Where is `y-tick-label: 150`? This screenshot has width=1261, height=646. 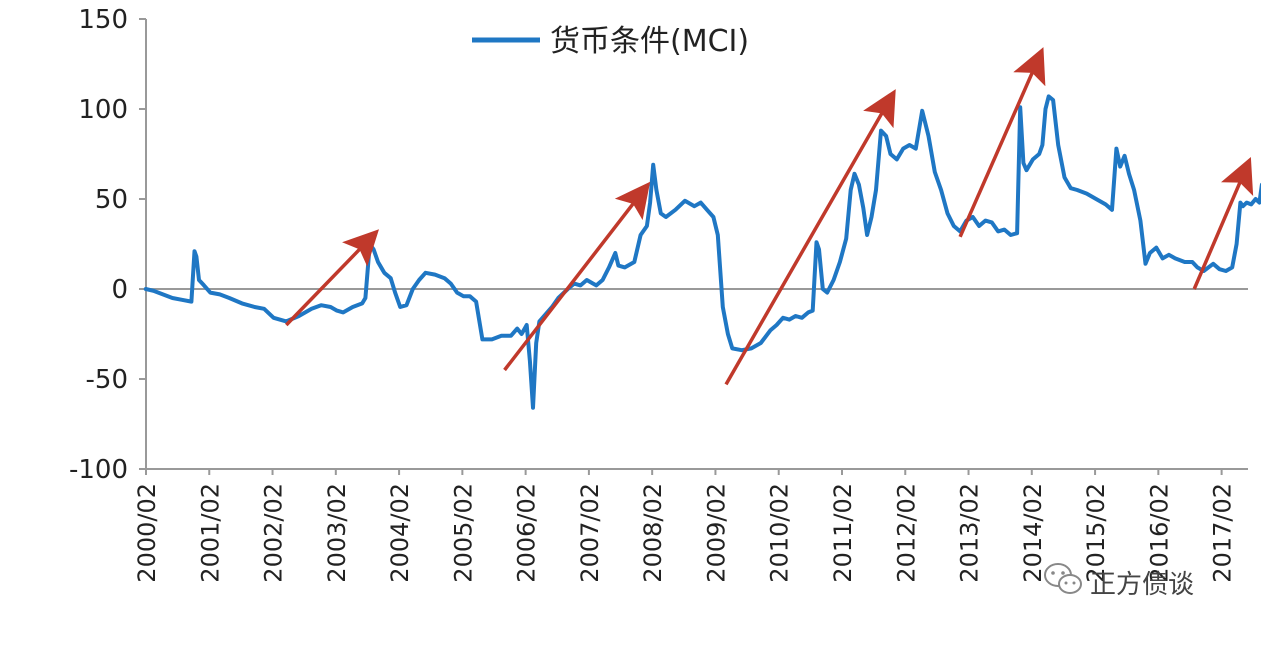 y-tick-label: 150 is located at coordinates (103, 20).